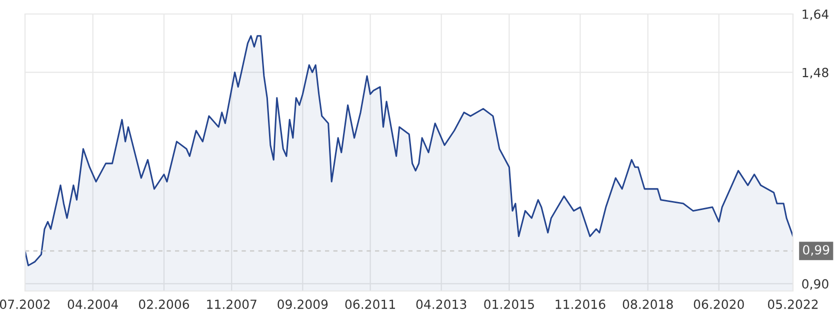  What do you see at coordinates (164, 305) in the screenshot?
I see `x-tick-label: 02.2006` at bounding box center [164, 305].